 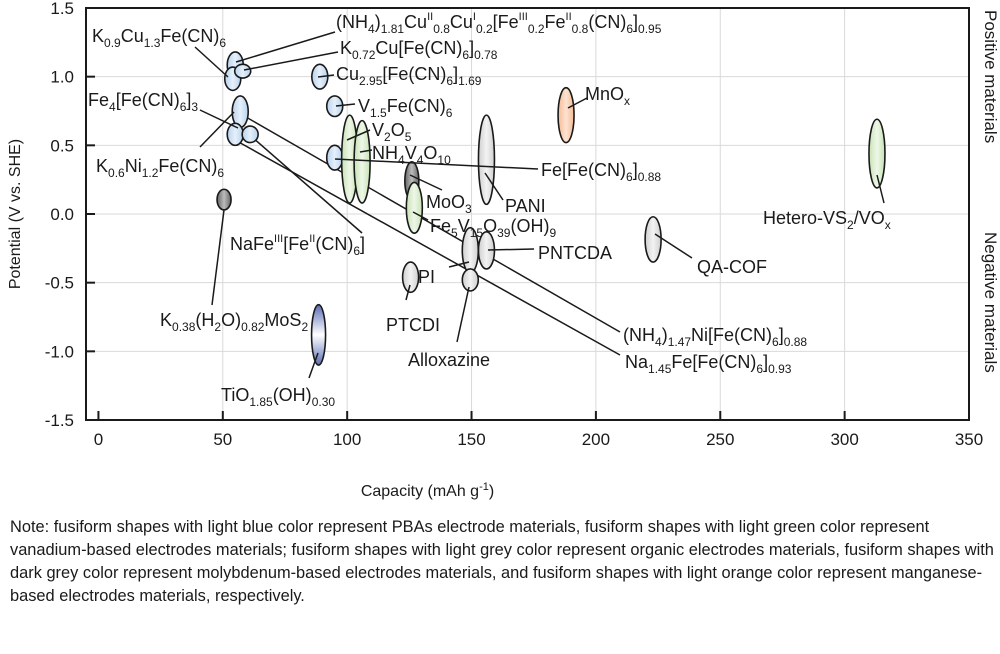 I want to click on material-label-part: Na, so click(x=637, y=362).